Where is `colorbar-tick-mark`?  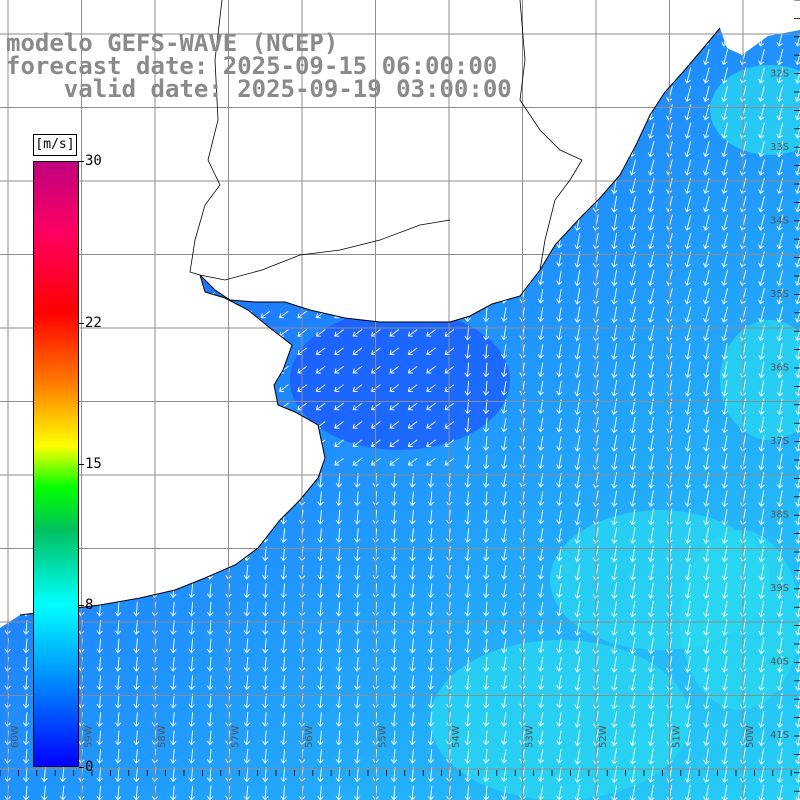 colorbar-tick-mark is located at coordinates (81, 464).